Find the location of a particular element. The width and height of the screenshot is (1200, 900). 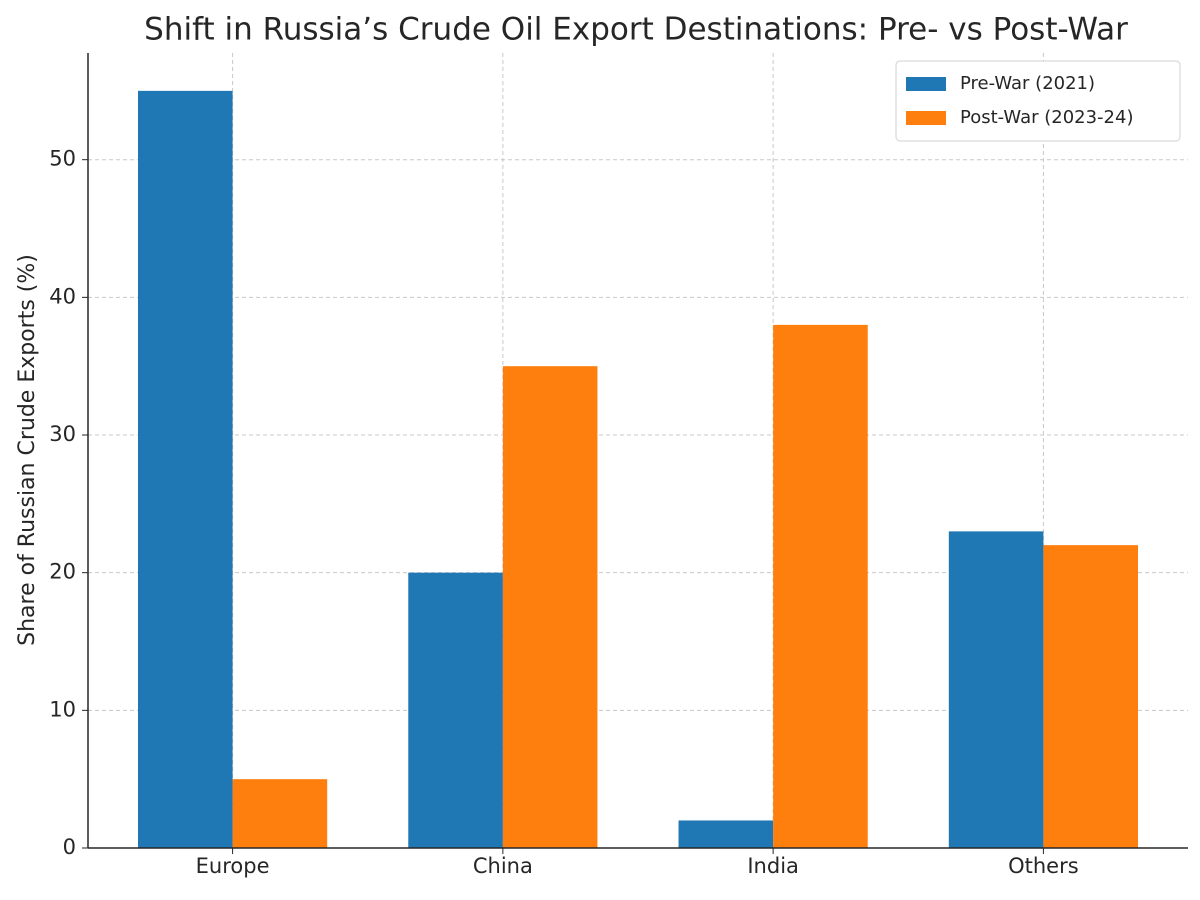

x-tick-label: Others is located at coordinates (1043, 866).